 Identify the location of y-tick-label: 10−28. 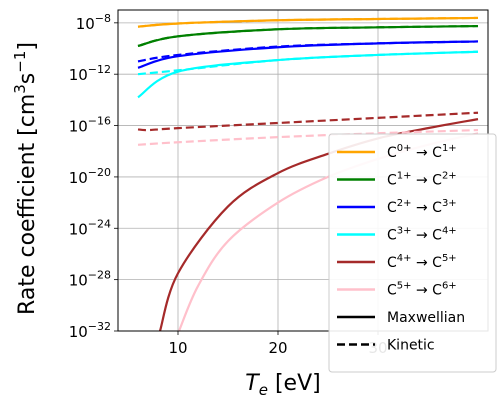
(90, 279).